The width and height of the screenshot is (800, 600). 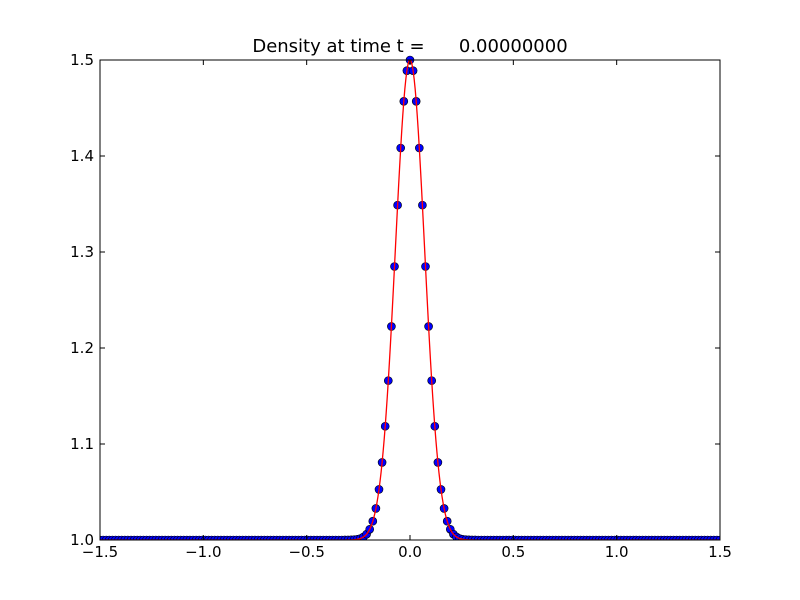 What do you see at coordinates (720, 552) in the screenshot?
I see `x-tick-label: 1.5` at bounding box center [720, 552].